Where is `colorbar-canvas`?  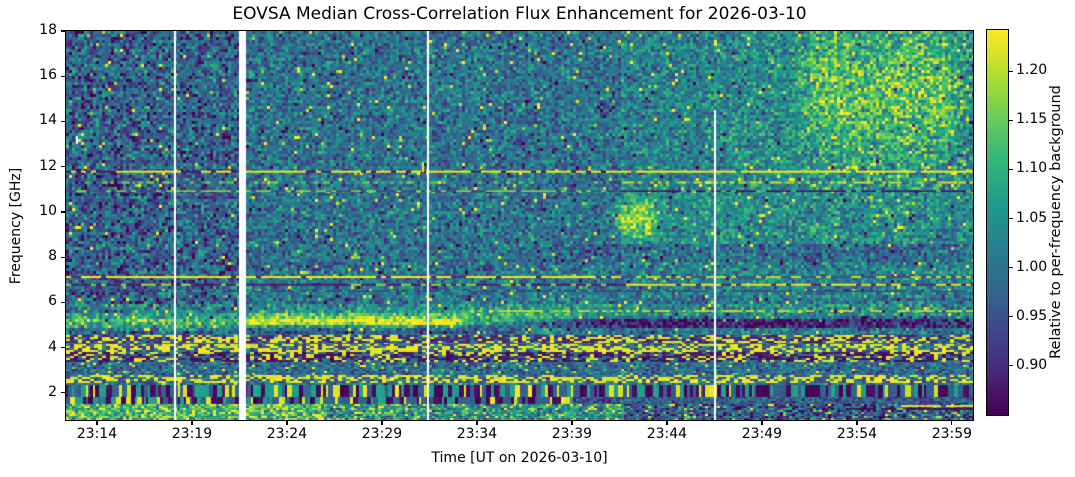
colorbar-canvas is located at coordinates (997, 222).